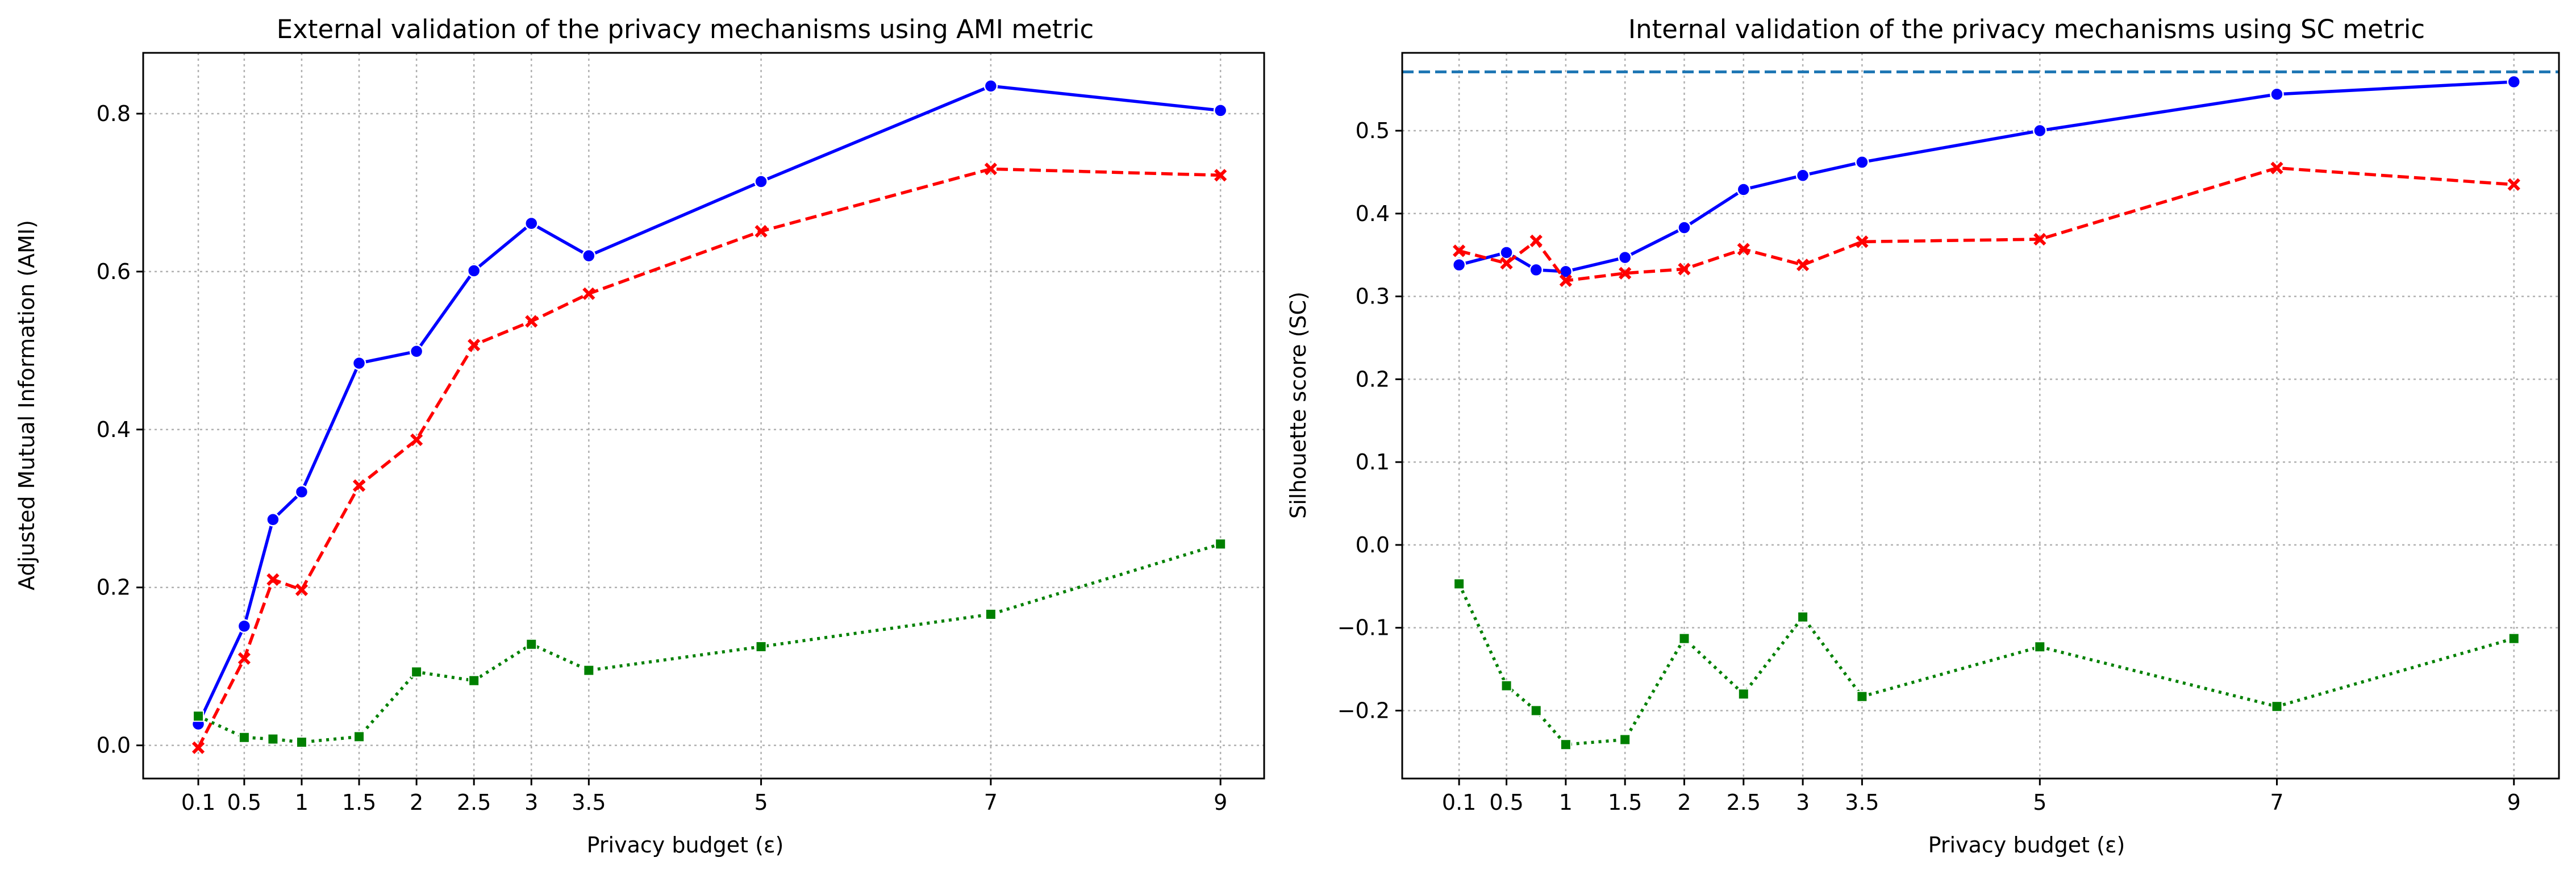 The height and width of the screenshot is (874, 2576). I want to click on x-tick-label: 9, so click(2514, 802).